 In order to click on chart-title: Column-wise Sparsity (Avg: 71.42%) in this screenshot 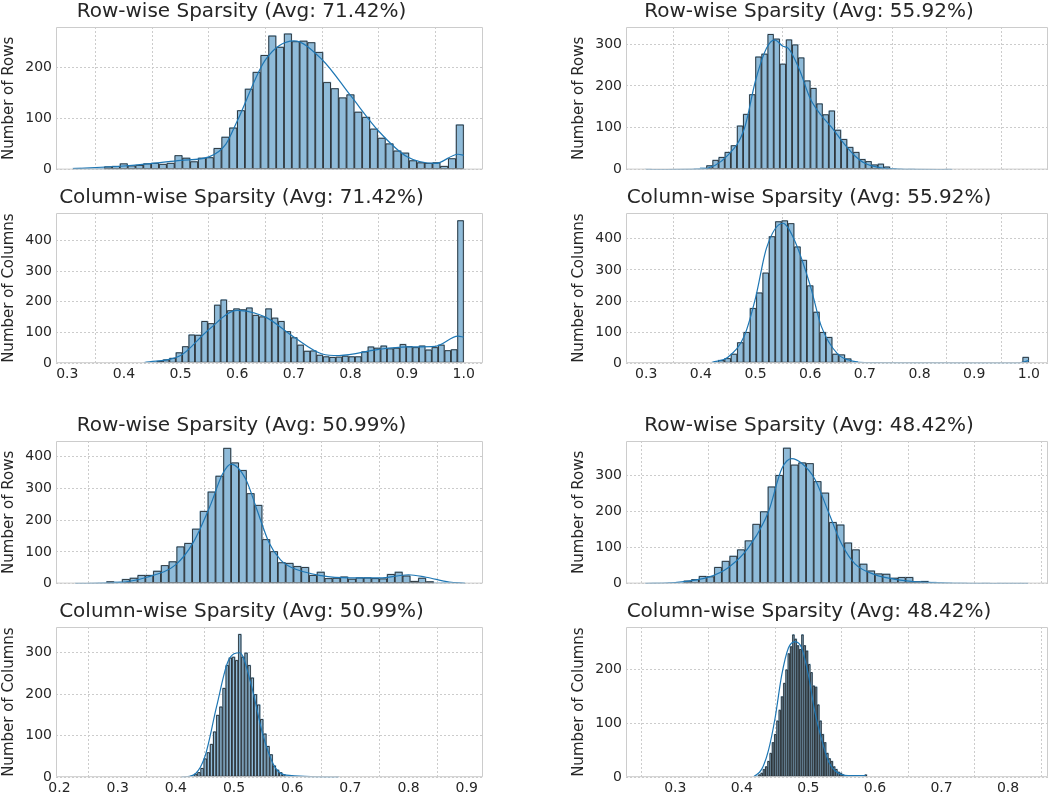, I will do `click(241, 196)`.